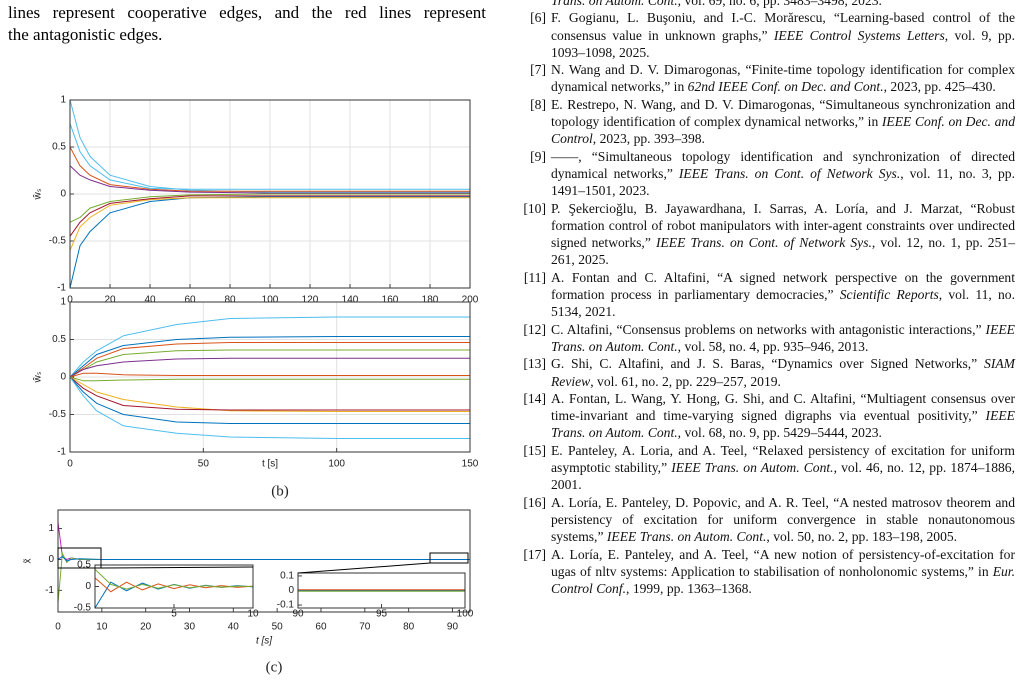 The width and height of the screenshot is (1021, 695). Describe the element at coordinates (409, 627) in the screenshot. I see `x-tick-label: 80` at that location.